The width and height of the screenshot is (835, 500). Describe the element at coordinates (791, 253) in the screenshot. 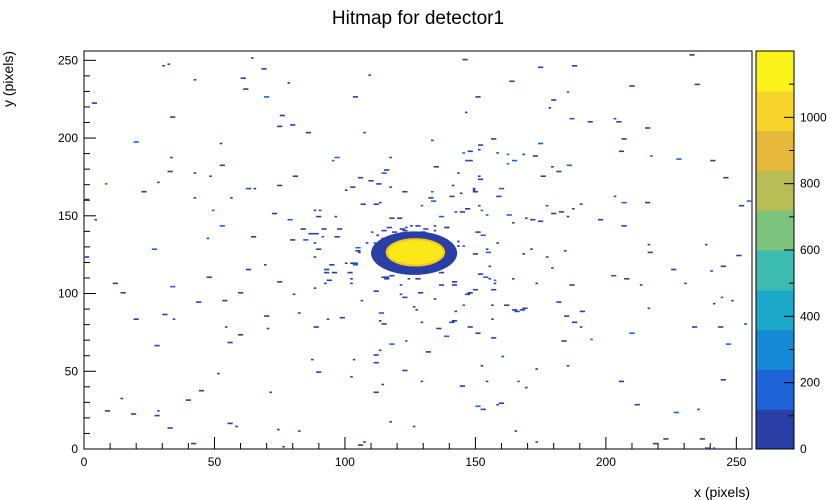

I see `color-scale-bar: 0 200 400 600 800 1000` at that location.